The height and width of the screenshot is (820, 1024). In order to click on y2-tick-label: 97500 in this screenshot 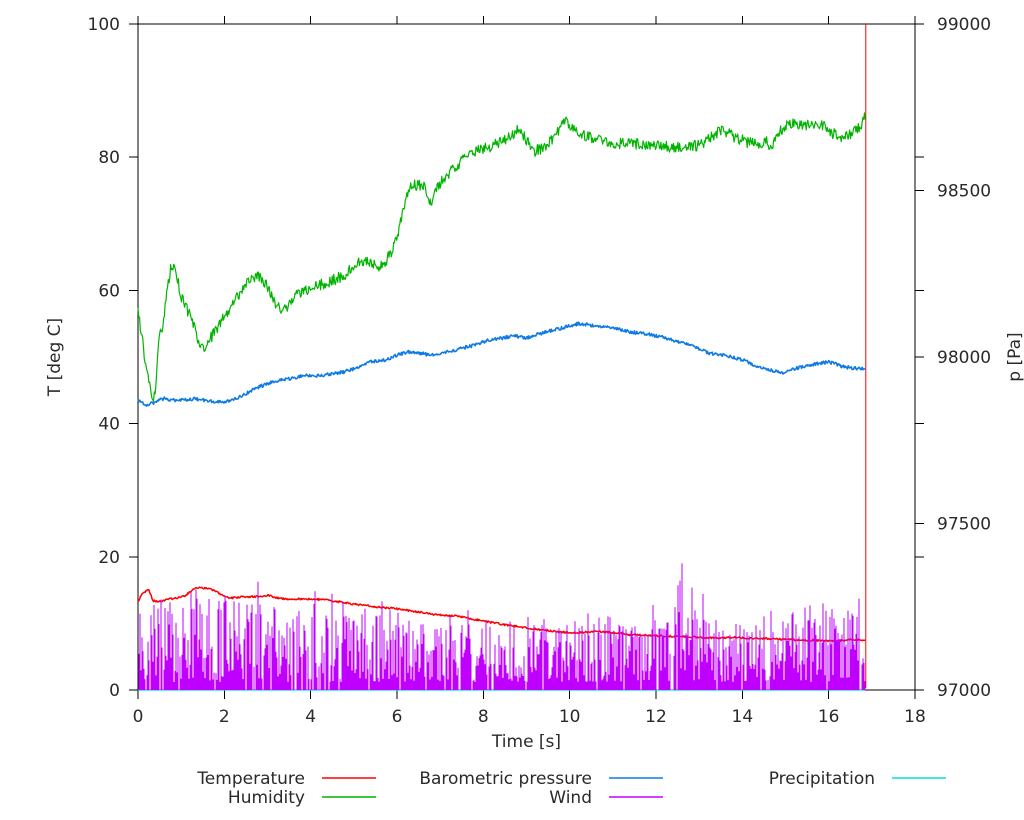, I will do `click(964, 525)`.